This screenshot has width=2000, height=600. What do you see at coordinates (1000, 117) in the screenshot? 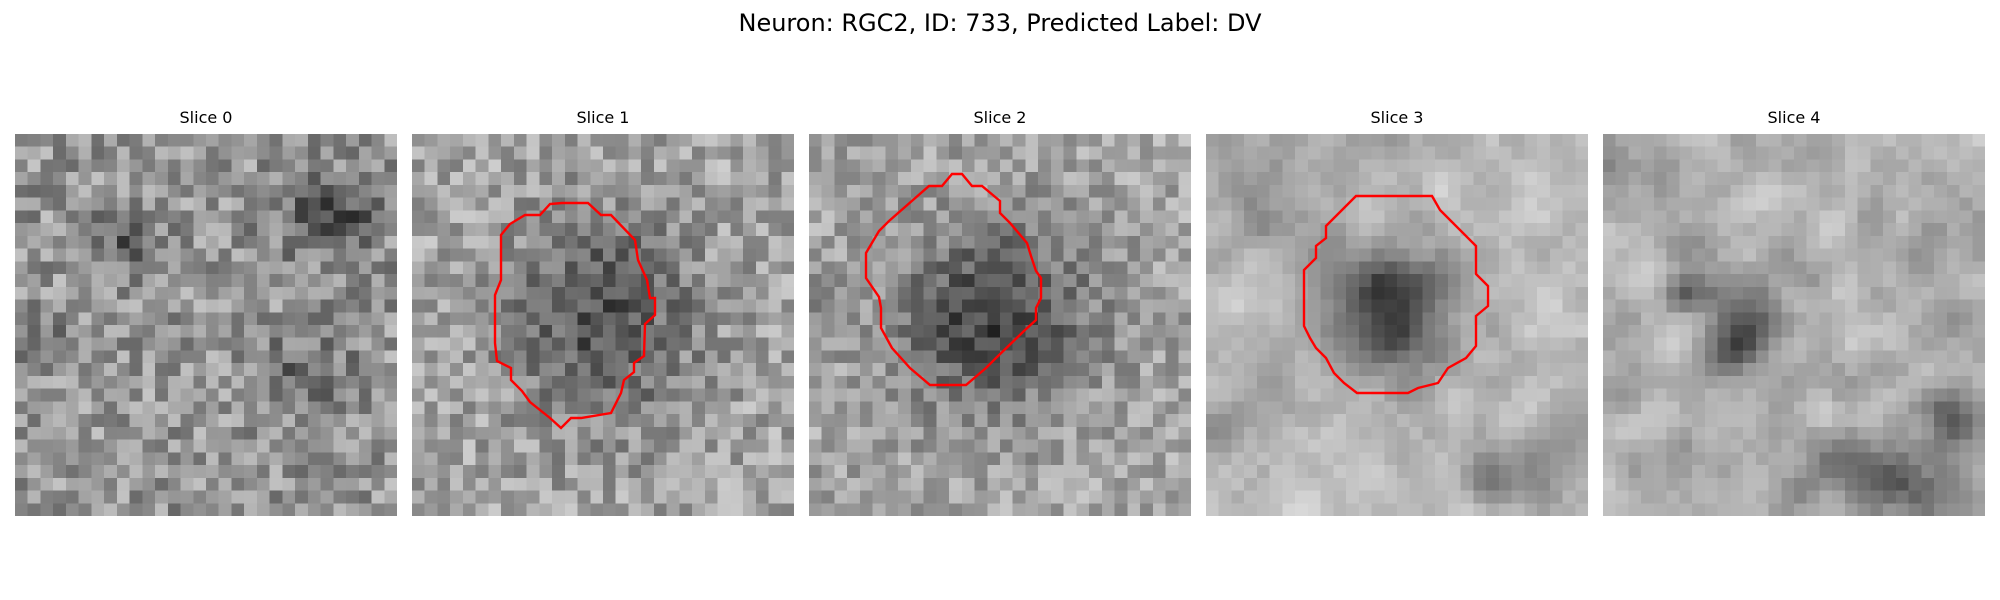
I see `slice-title-2: Slice 2` at bounding box center [1000, 117].